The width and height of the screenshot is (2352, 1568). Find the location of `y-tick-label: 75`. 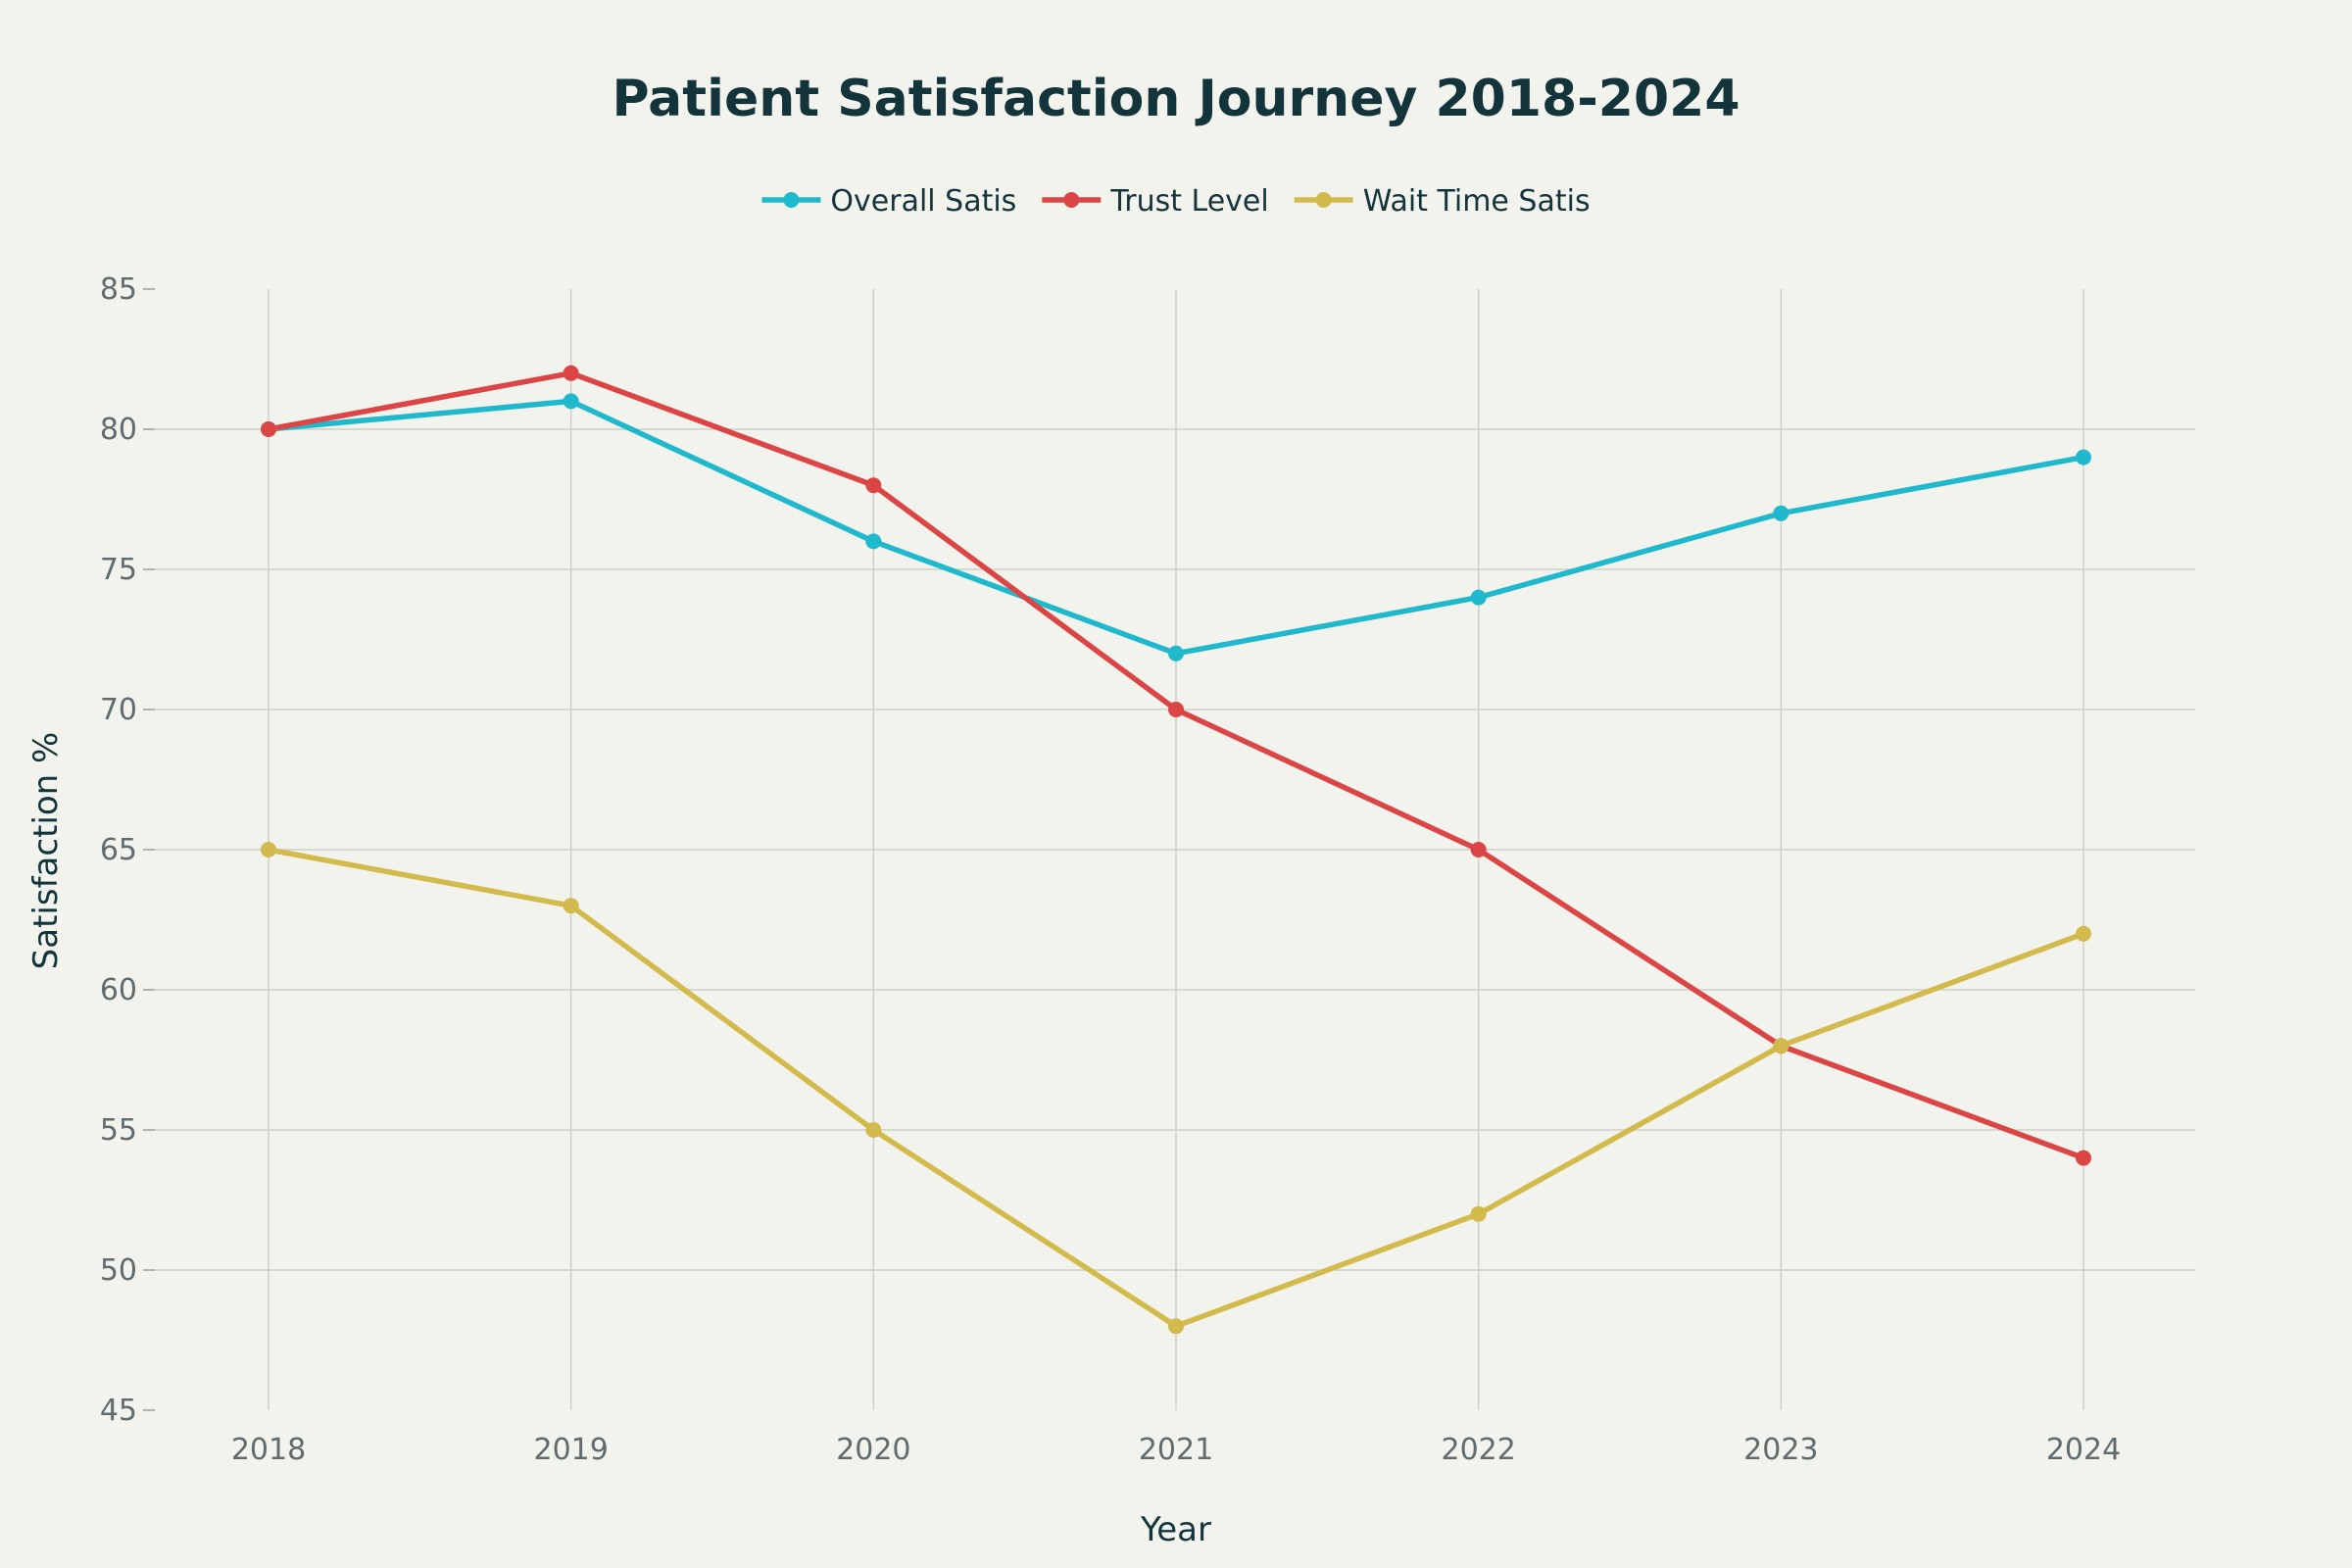

y-tick-label: 75 is located at coordinates (118, 570).